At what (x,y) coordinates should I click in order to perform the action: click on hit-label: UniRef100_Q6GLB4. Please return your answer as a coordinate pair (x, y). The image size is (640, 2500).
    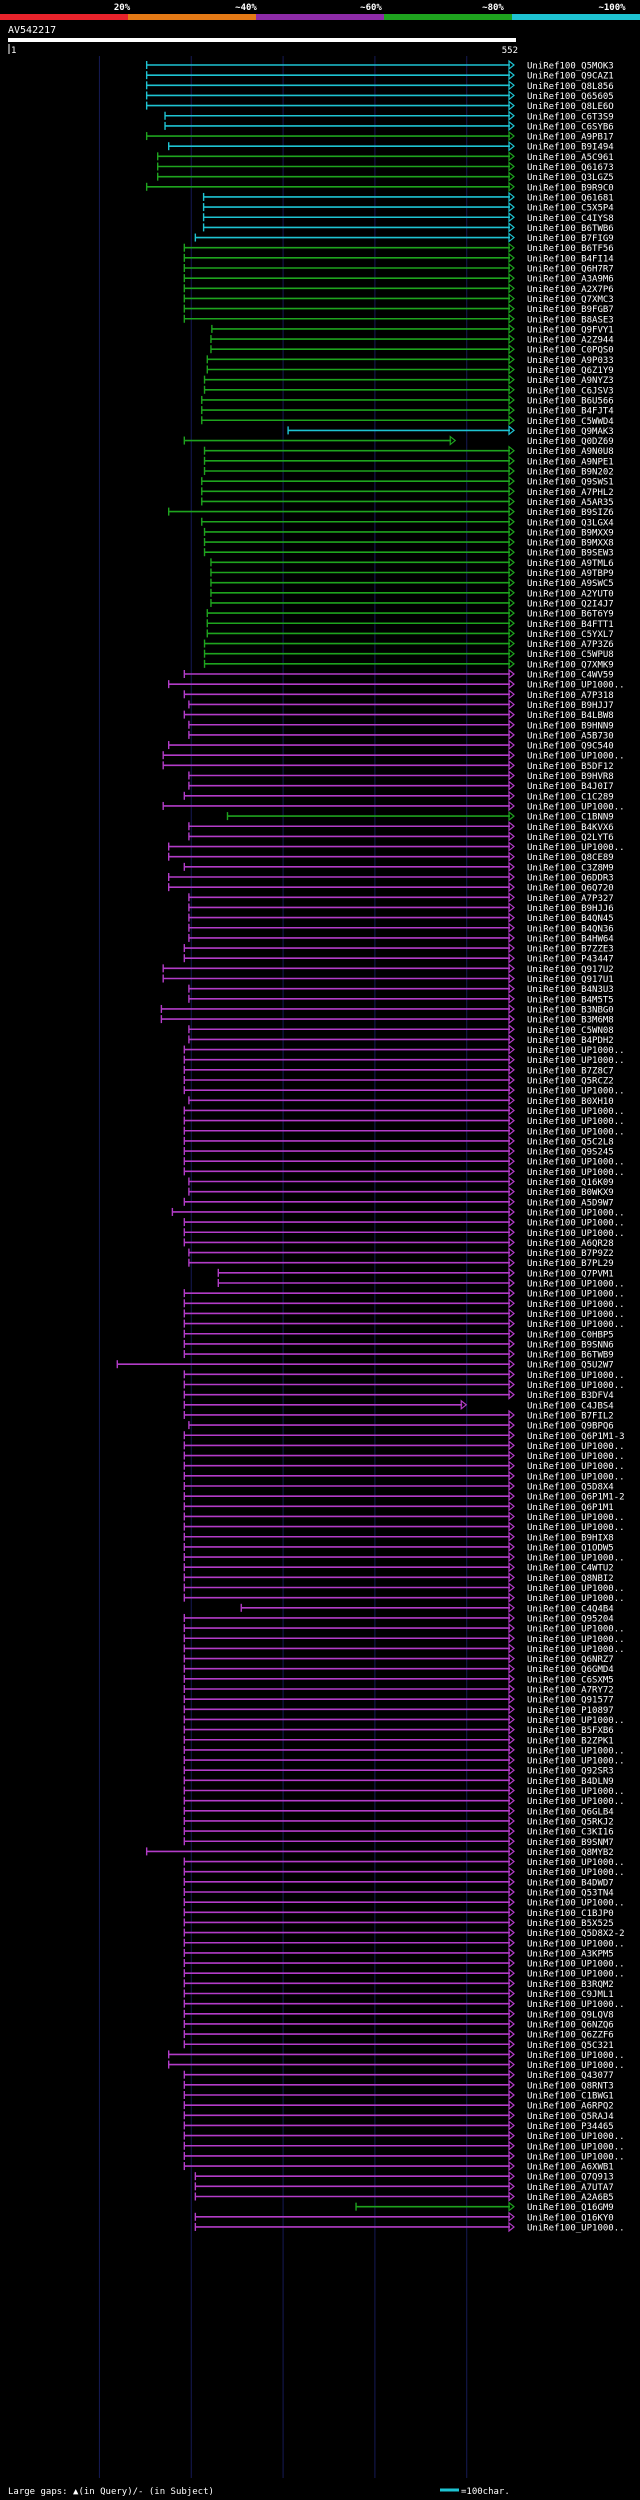
    Looking at the image, I should click on (570, 1812).